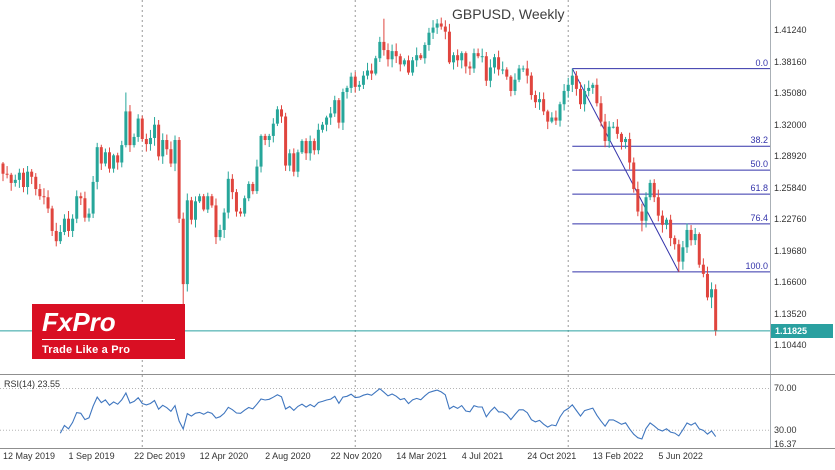 The image size is (835, 470). Describe the element at coordinates (802, 330) in the screenshot. I see `current-price-badge: 1.11825` at that location.